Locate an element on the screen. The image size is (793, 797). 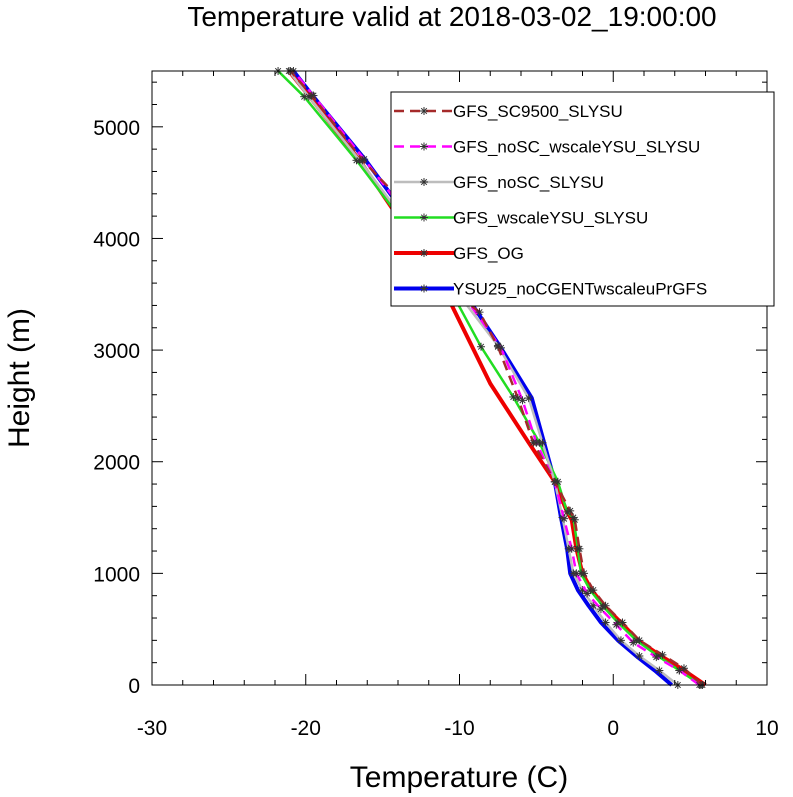
y-tick-label: 0 is located at coordinates (134, 686).